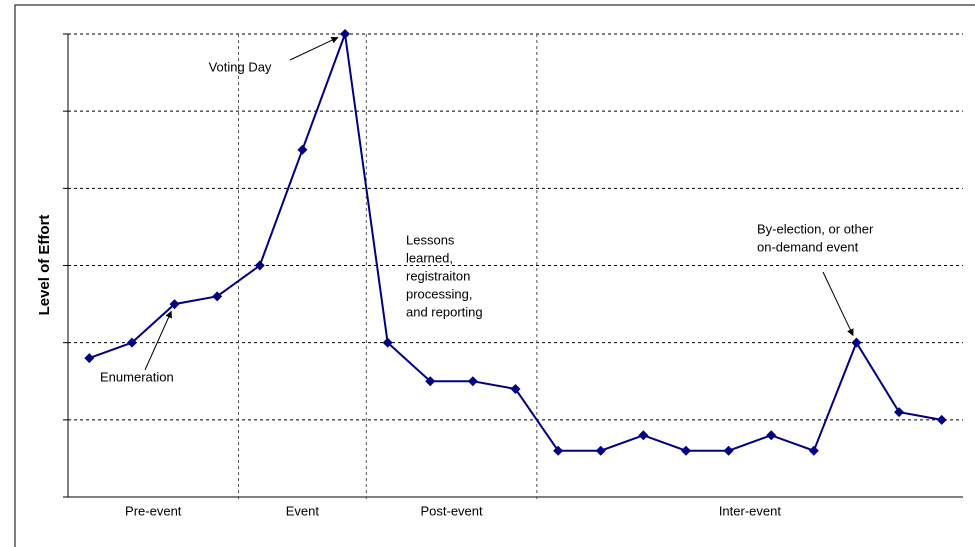 The width and height of the screenshot is (975, 547). I want to click on annotation: registraiton, so click(438, 275).